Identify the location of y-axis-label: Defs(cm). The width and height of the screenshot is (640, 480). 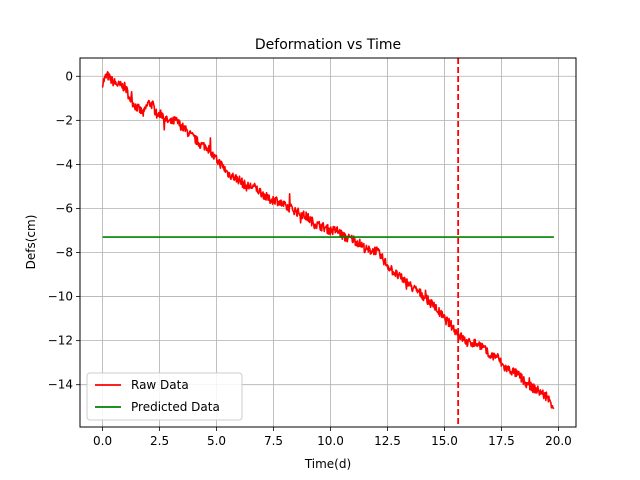
(31, 242).